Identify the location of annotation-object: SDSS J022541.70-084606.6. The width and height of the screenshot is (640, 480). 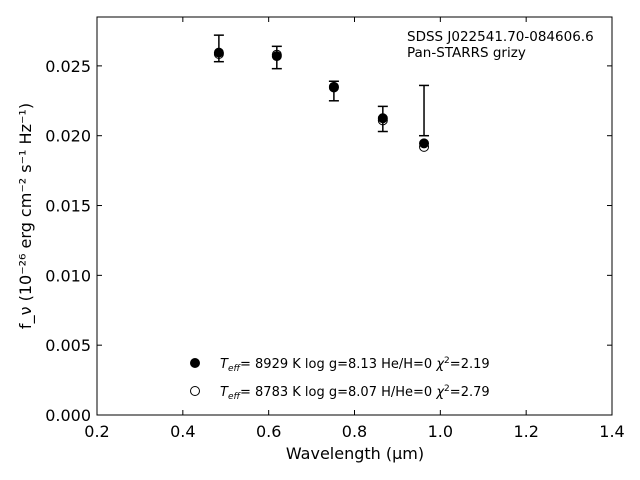
(500, 37).